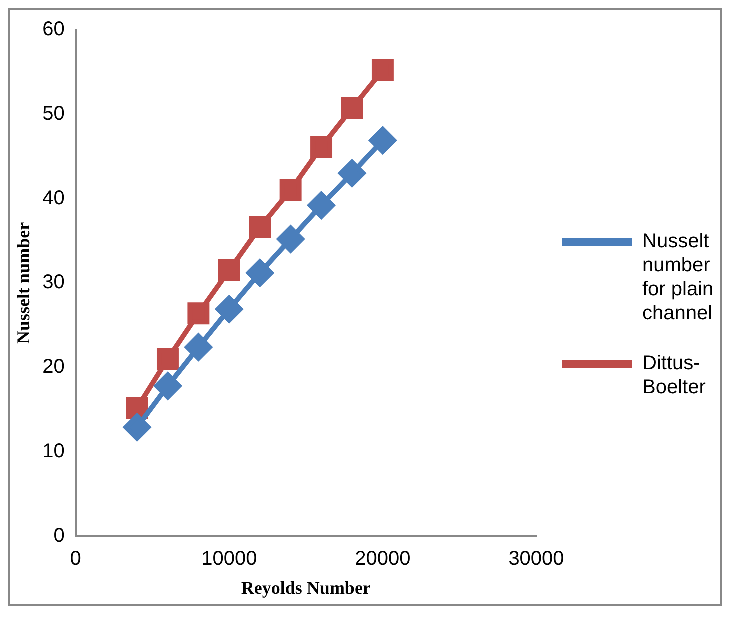  Describe the element at coordinates (53, 367) in the screenshot. I see `y-tick-label: 20` at that location.